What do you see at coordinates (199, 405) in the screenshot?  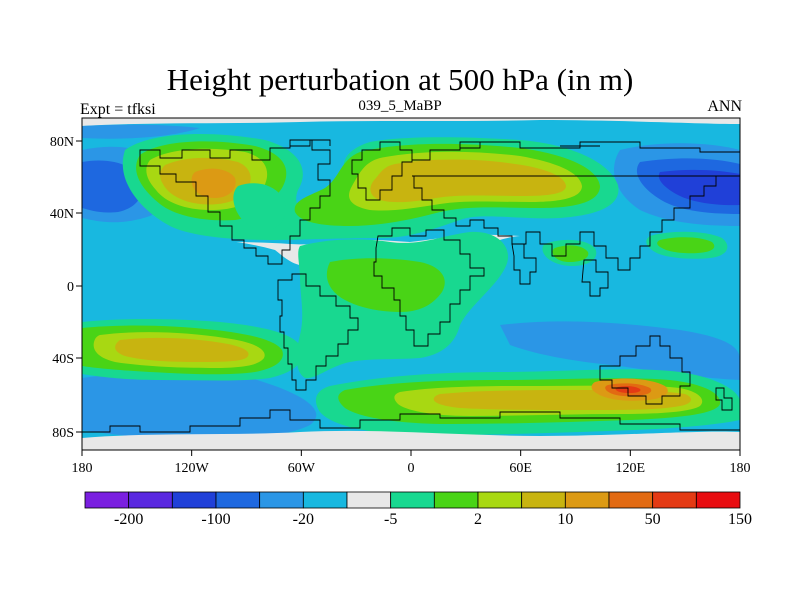 I see `south-pacific-low` at bounding box center [199, 405].